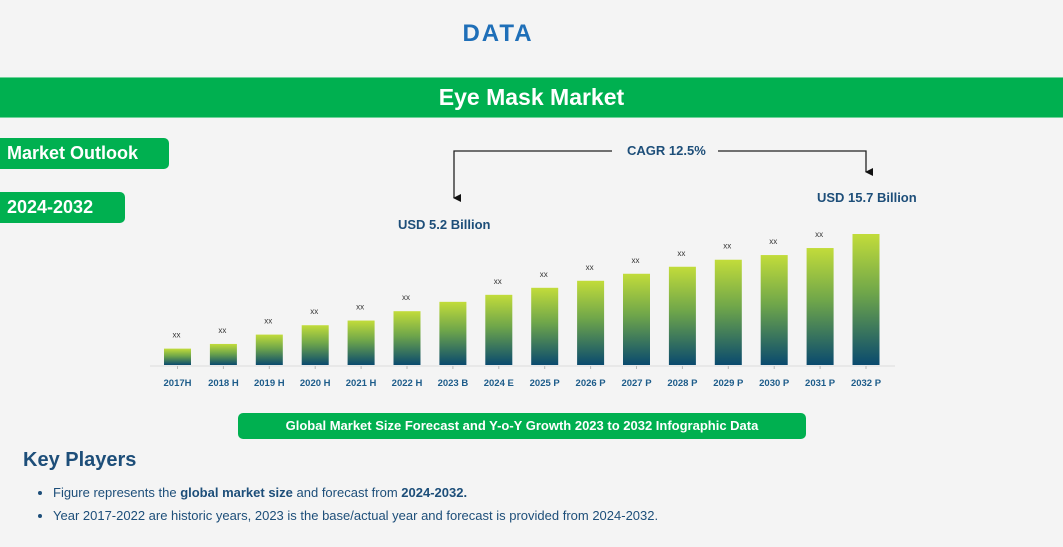 The image size is (1063, 547). I want to click on bar-2019h, so click(269, 349).